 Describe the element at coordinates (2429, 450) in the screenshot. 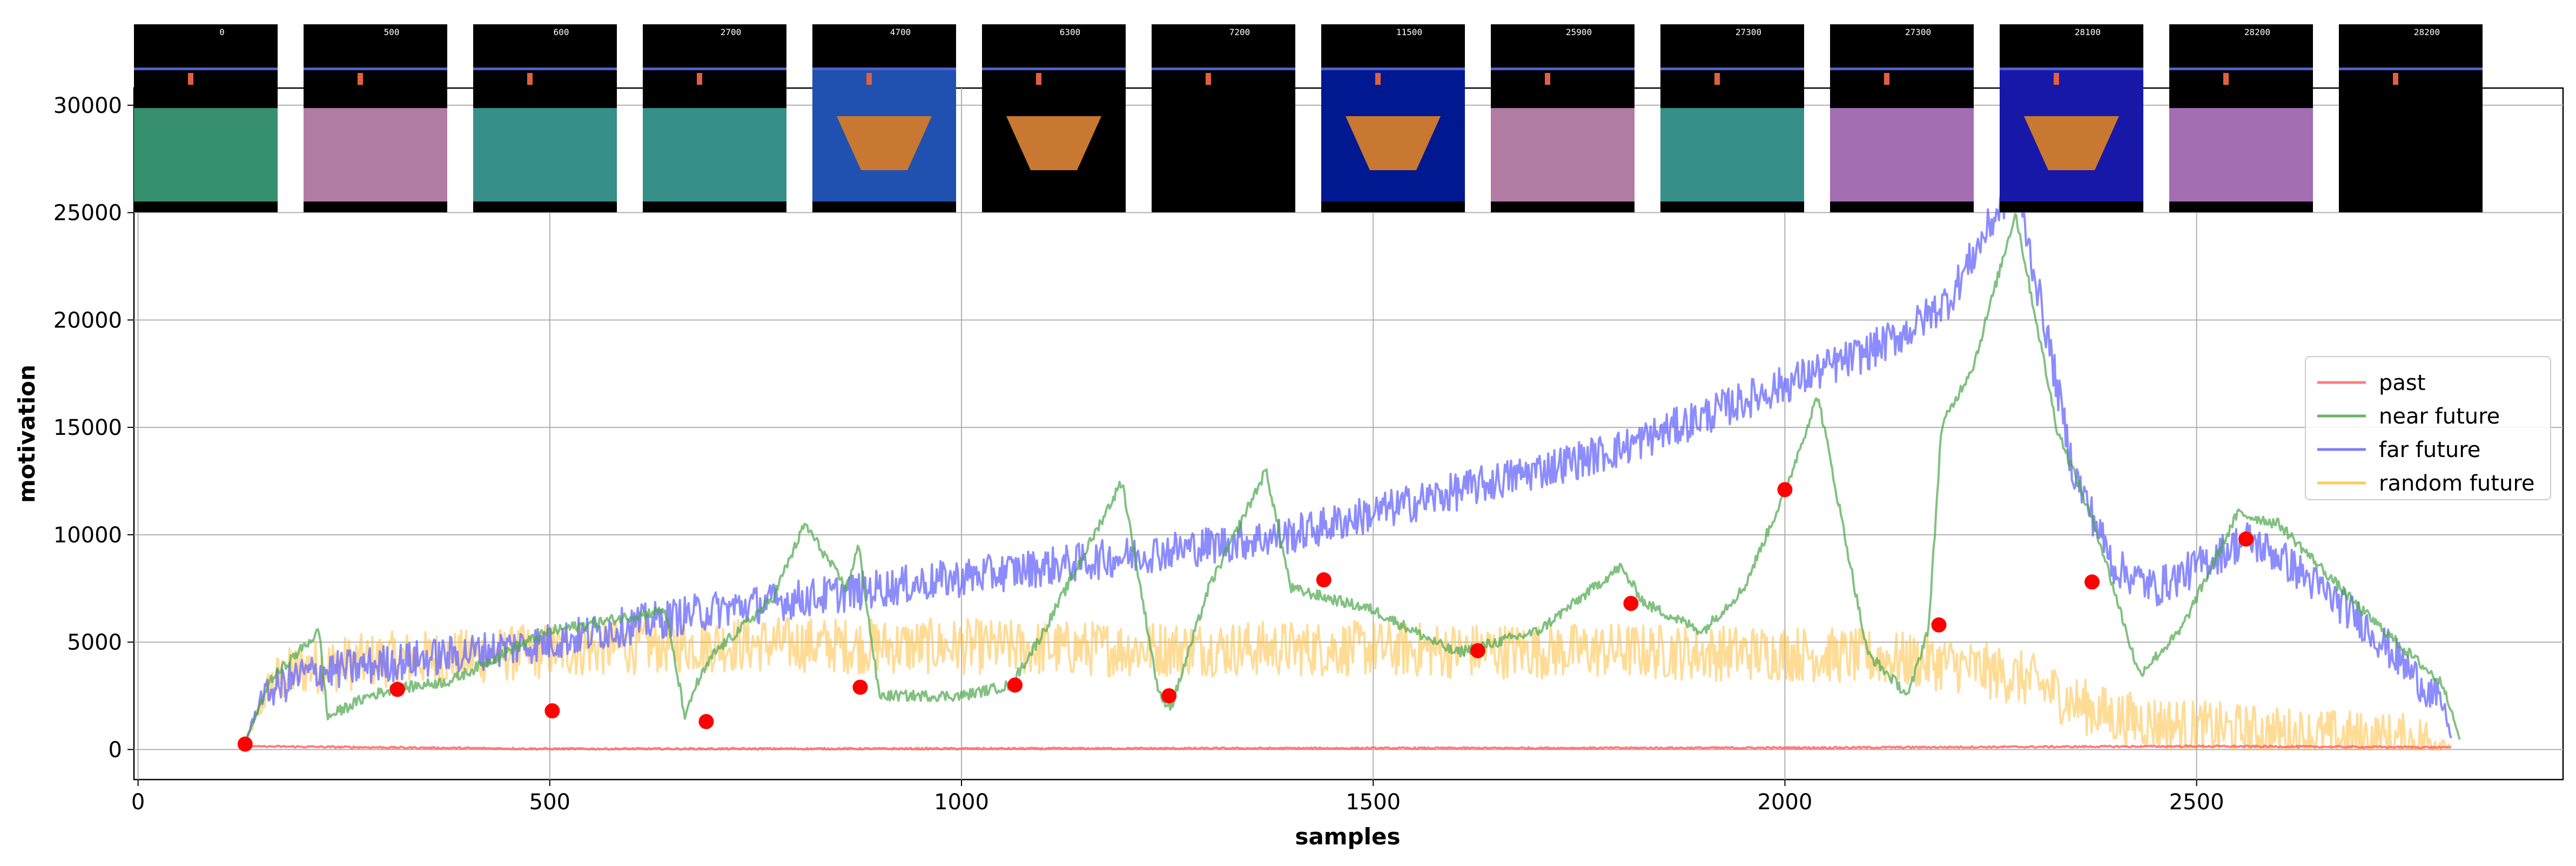

I see `legend-label: far future` at that location.